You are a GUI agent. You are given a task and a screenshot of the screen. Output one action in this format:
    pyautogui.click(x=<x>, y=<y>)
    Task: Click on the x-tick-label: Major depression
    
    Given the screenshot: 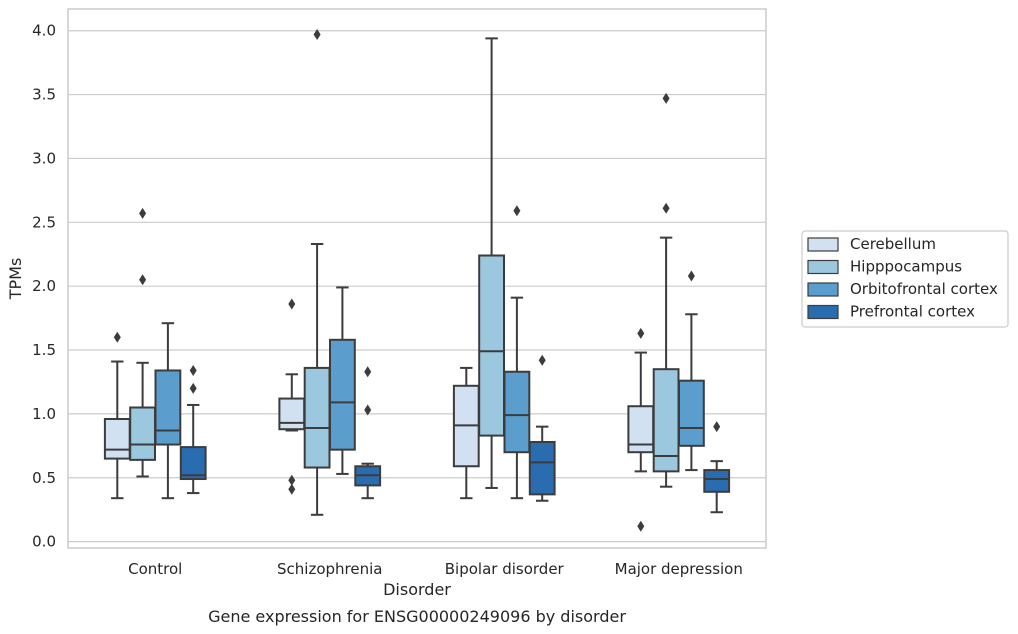 What is the action you would take?
    pyautogui.click(x=679, y=569)
    